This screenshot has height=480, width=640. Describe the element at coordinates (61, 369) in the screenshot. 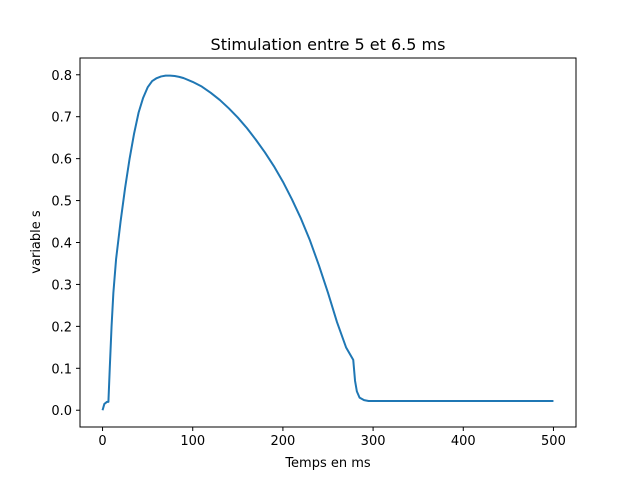

I see `y-tick-label: 0.1` at that location.